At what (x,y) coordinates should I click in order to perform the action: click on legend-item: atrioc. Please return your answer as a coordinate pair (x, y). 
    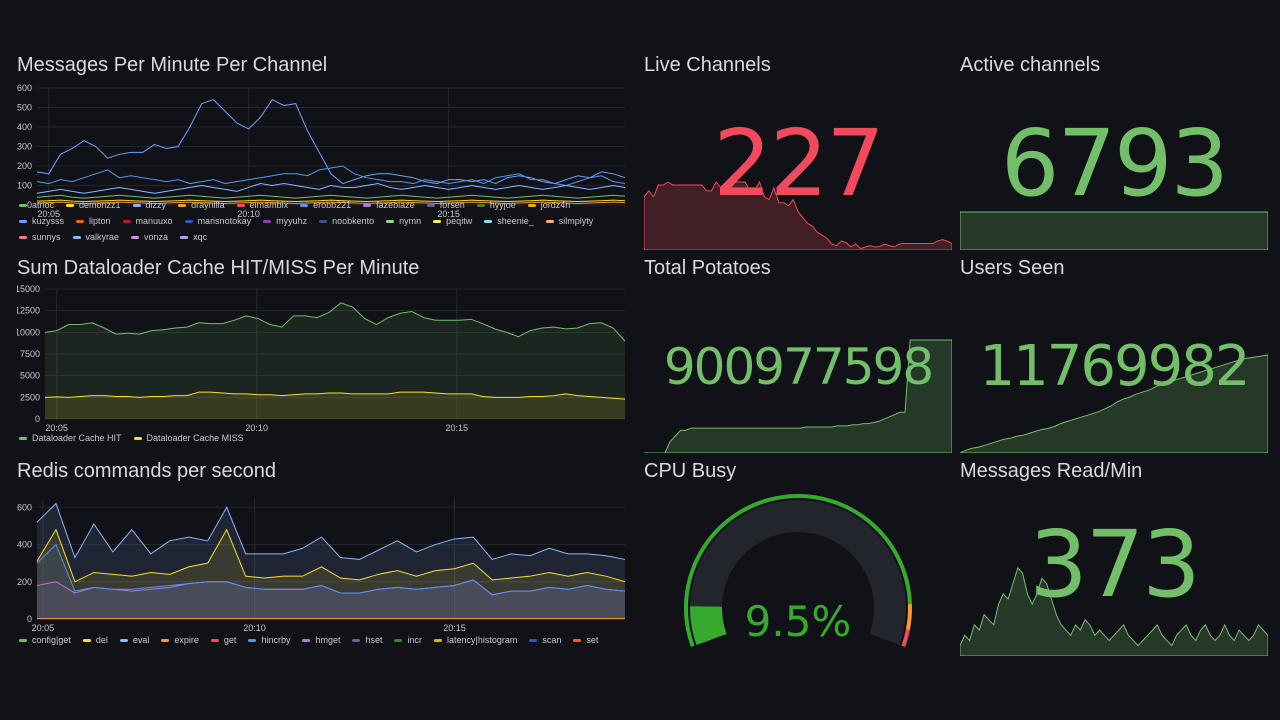
    Looking at the image, I should click on (36, 205).